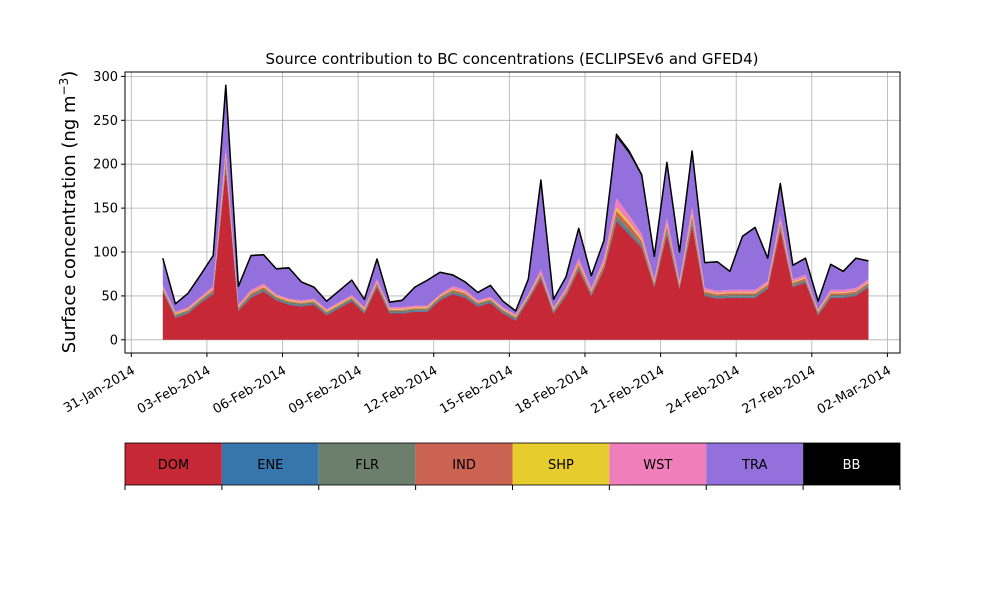 This screenshot has width=1000, height=600. Describe the element at coordinates (174, 390) in the screenshot. I see `x-tick-label: 03-Feb-2014` at that location.